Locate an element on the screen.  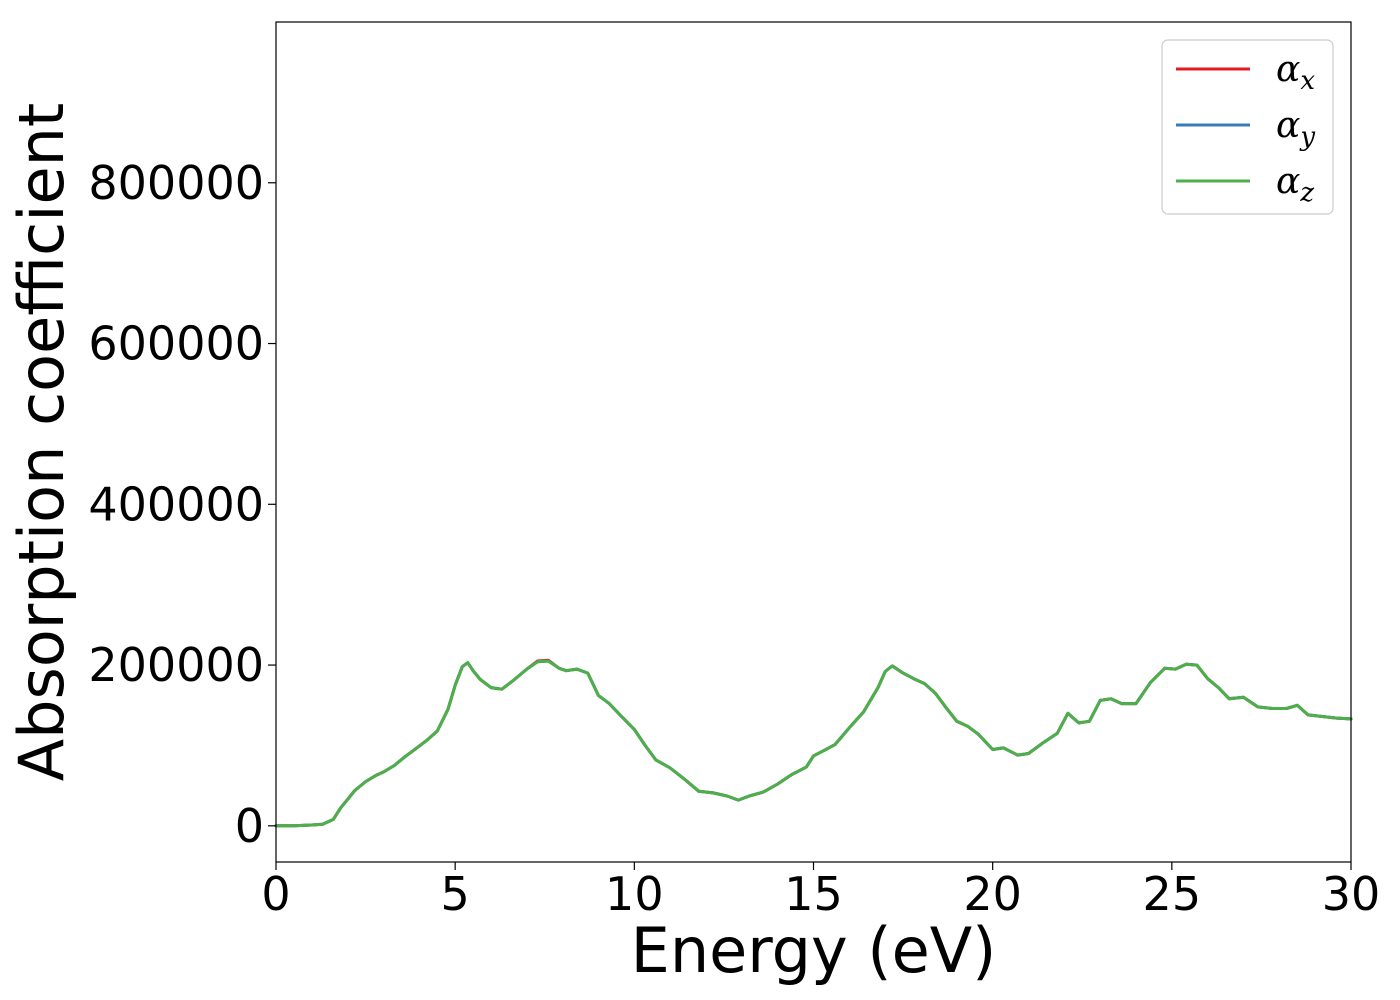
x-axis-label: Energy (eV) is located at coordinates (814, 950).